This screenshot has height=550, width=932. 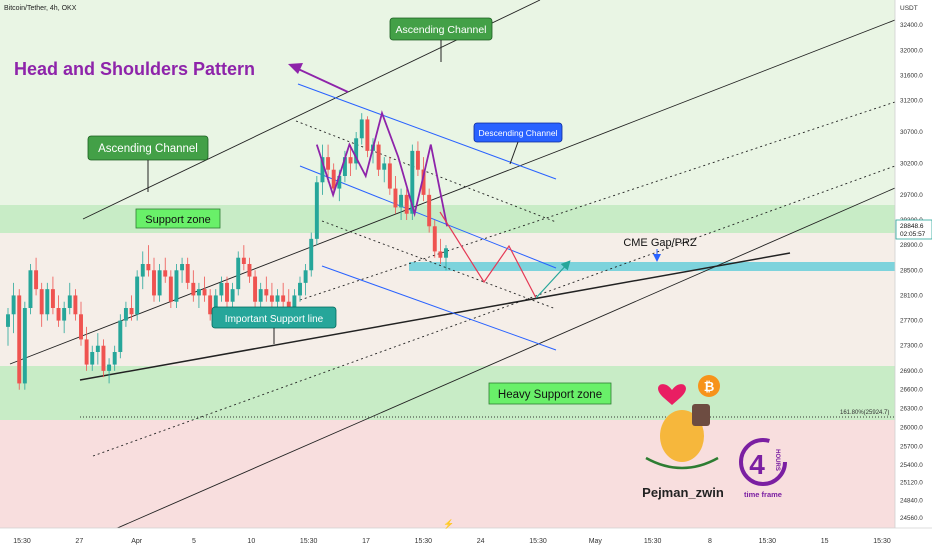 I want to click on projected-path-red, so click(x=488, y=255).